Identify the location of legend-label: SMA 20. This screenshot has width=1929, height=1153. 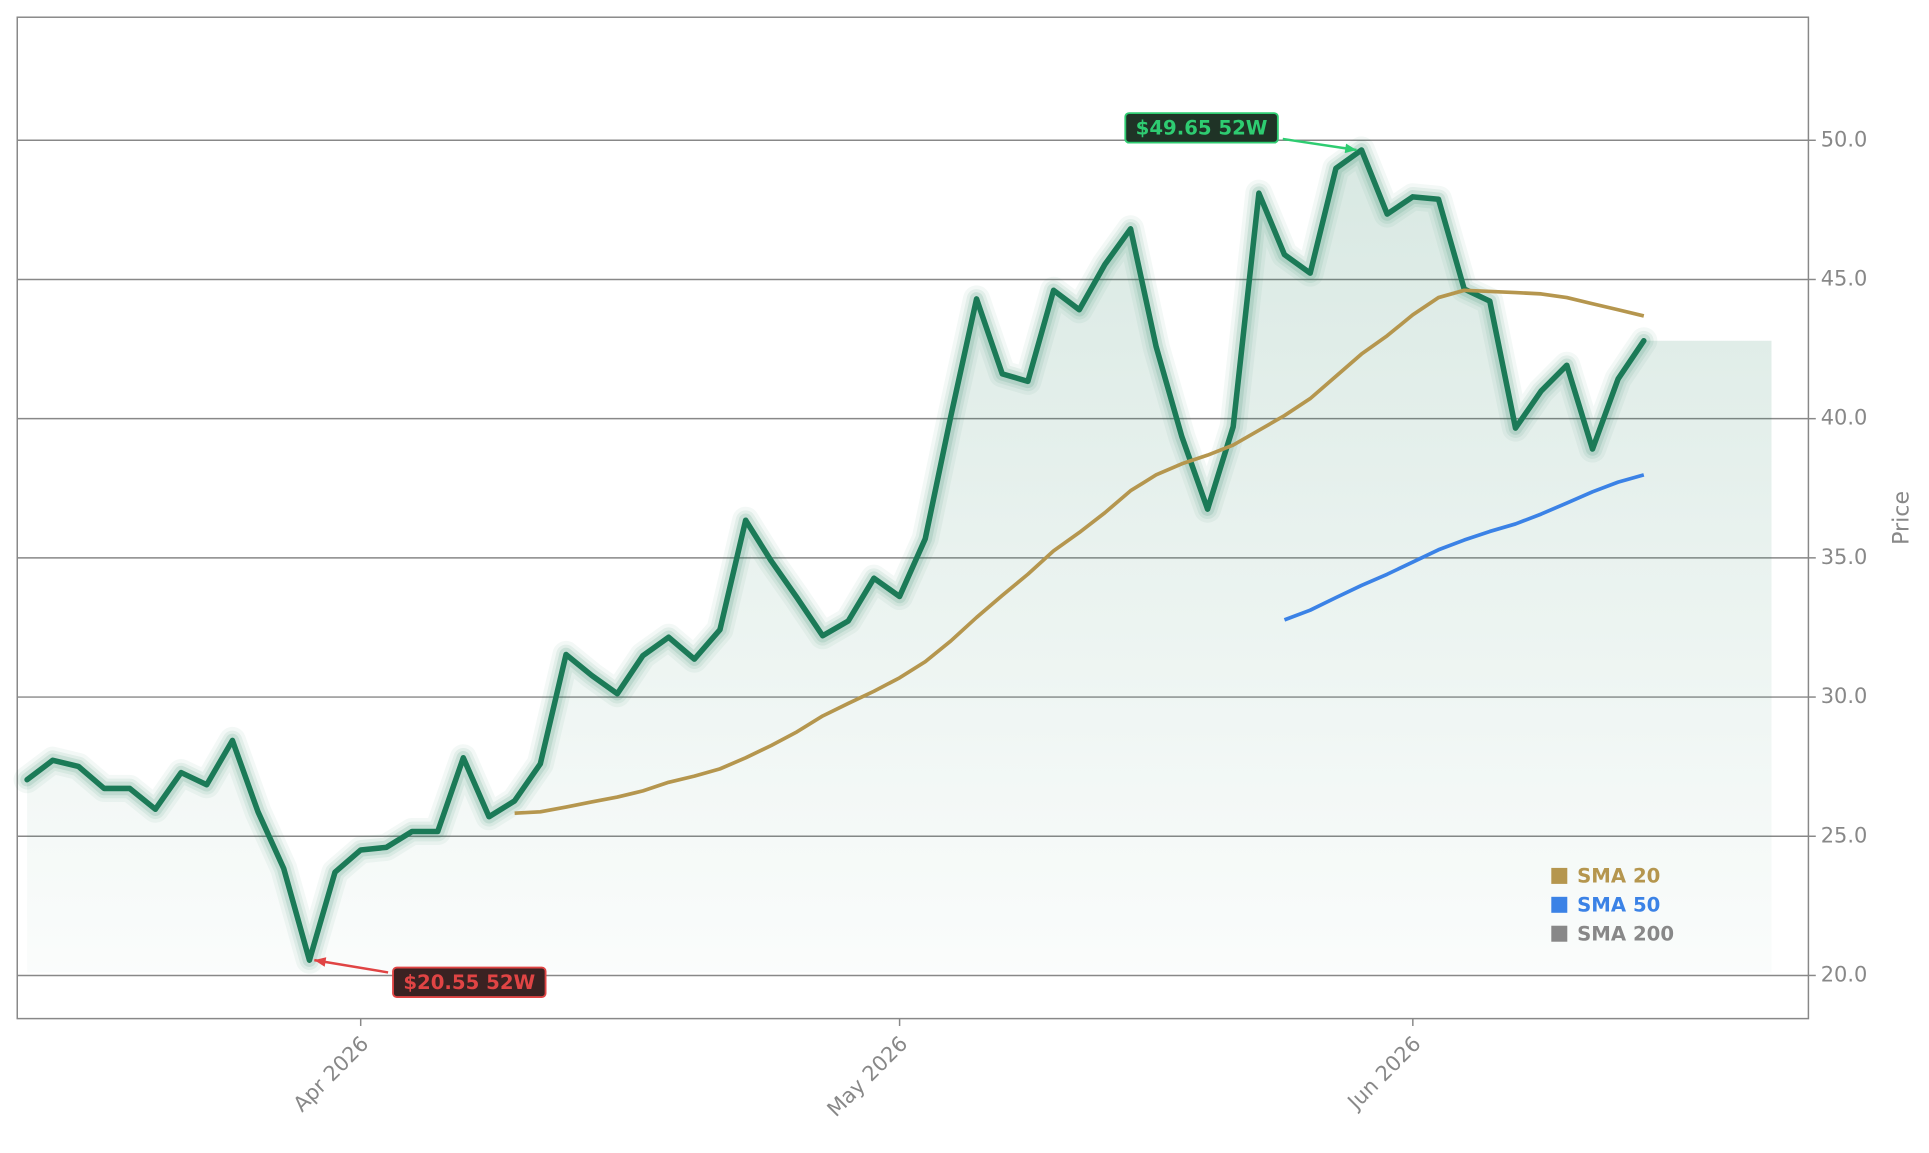
(1618, 876).